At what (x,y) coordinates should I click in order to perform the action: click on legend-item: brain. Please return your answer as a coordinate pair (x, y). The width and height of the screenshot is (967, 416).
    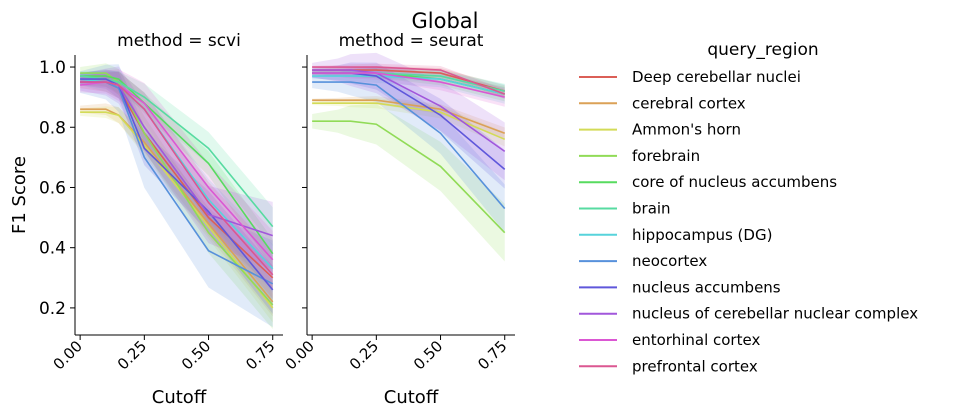
    Looking at the image, I should click on (625, 209).